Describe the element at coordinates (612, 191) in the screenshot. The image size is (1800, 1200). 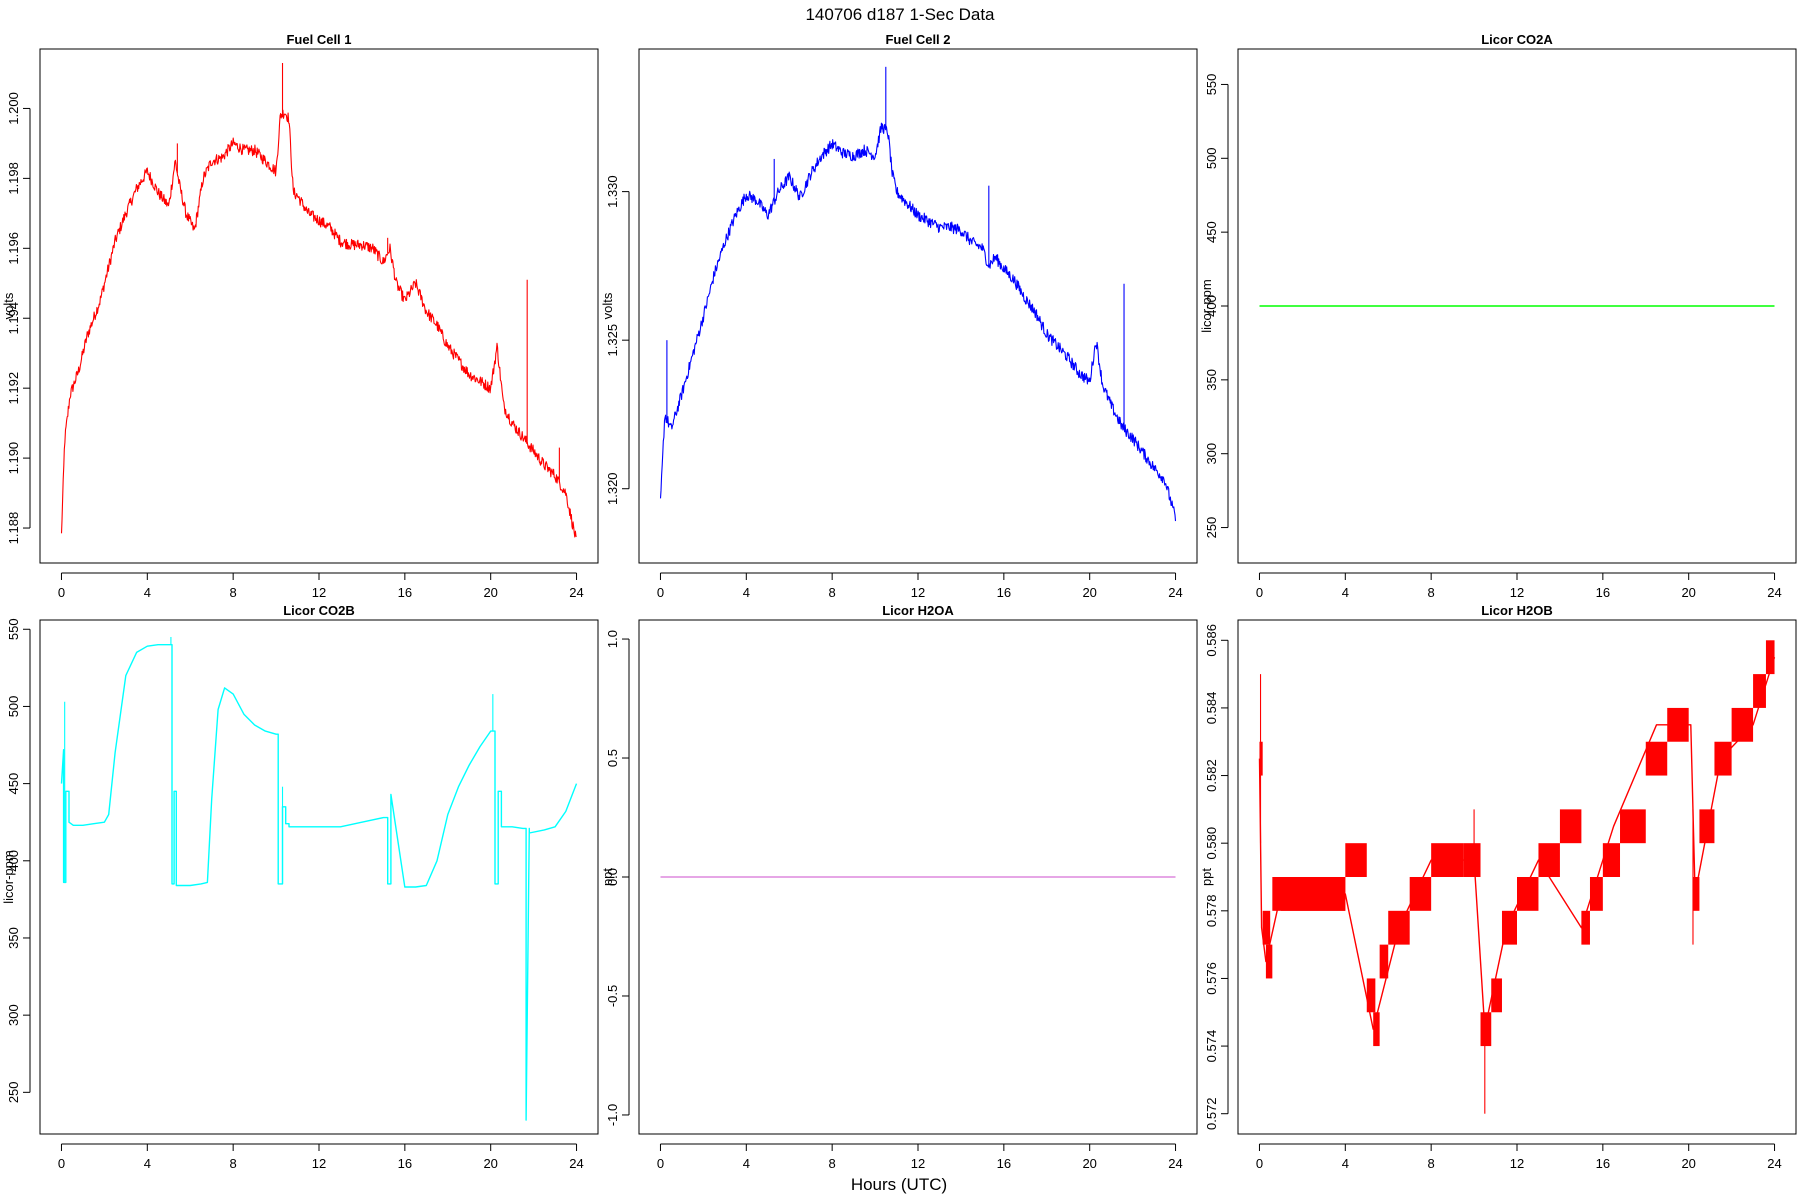
I see `y-tick-label: 1.330` at that location.